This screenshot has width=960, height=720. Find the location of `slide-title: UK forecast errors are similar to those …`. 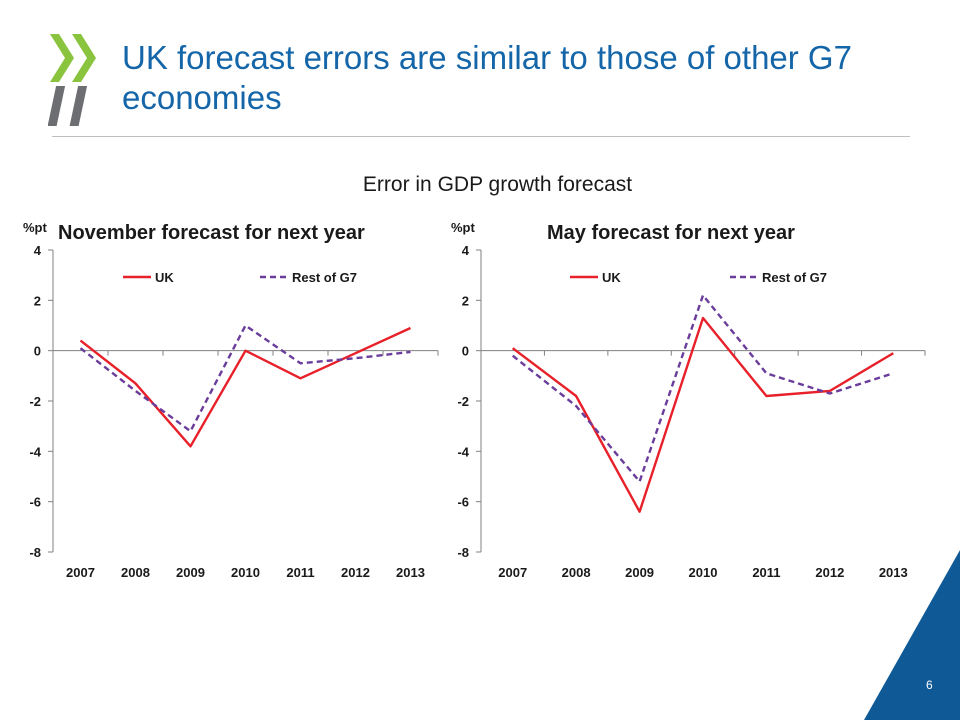

slide-title: UK forecast errors are similar to those … is located at coordinates (487, 77).